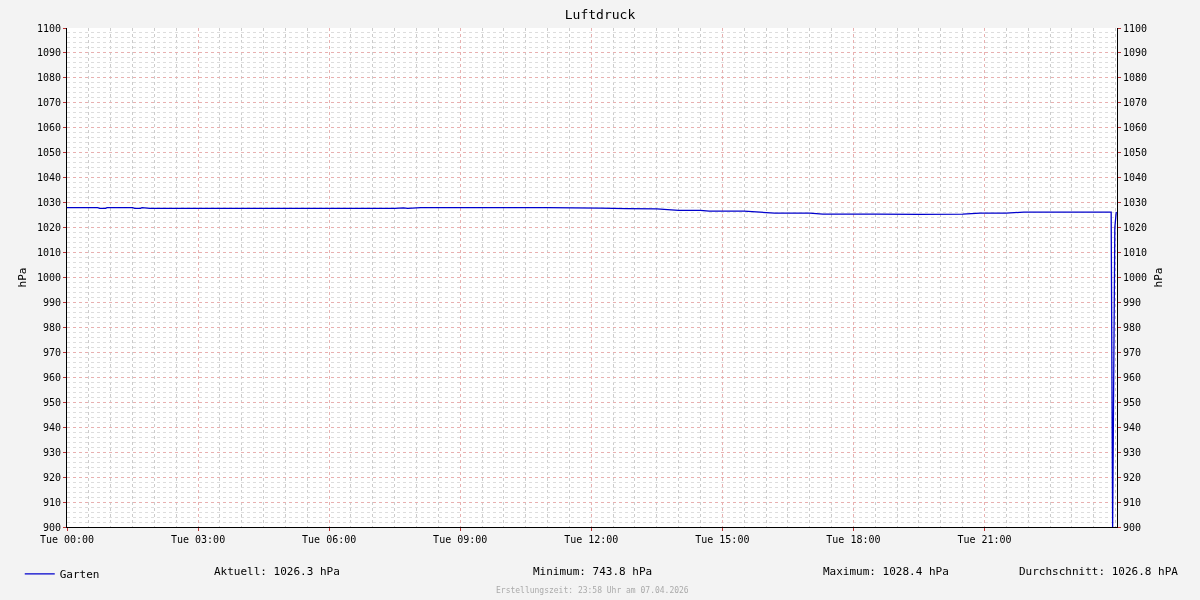  What do you see at coordinates (198, 539) in the screenshot?
I see `x-tick-label: Tue 03:00` at bounding box center [198, 539].